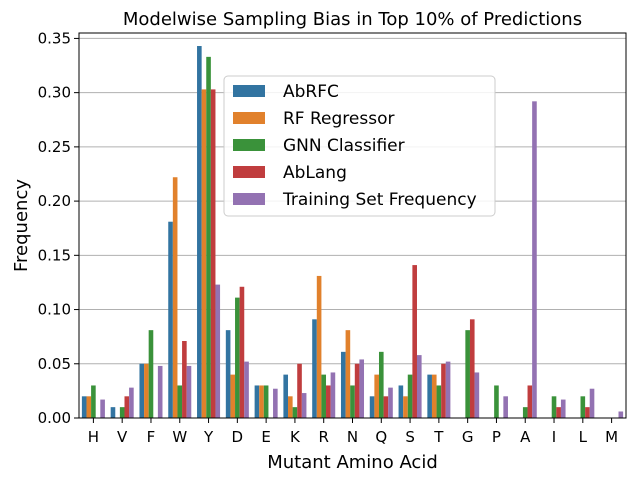 The image size is (633, 480). I want to click on y-axis-label: Frequency, so click(21, 225).